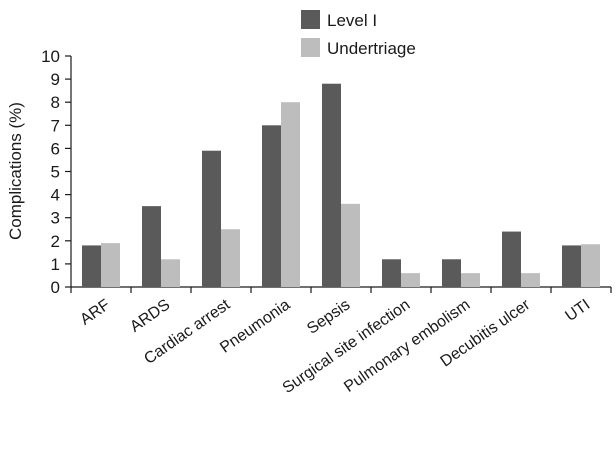 The height and width of the screenshot is (449, 616). I want to click on legend-label: Undertriage, so click(371, 48).